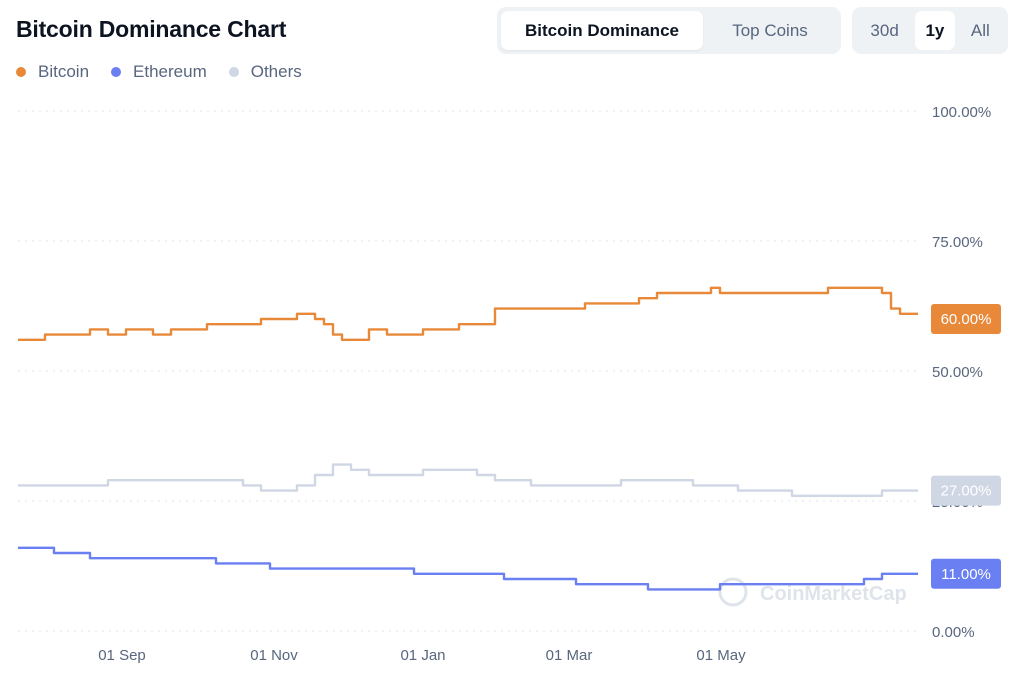 The height and width of the screenshot is (678, 1024). What do you see at coordinates (274, 655) in the screenshot?
I see `x-tick-label: 01 Nov` at bounding box center [274, 655].